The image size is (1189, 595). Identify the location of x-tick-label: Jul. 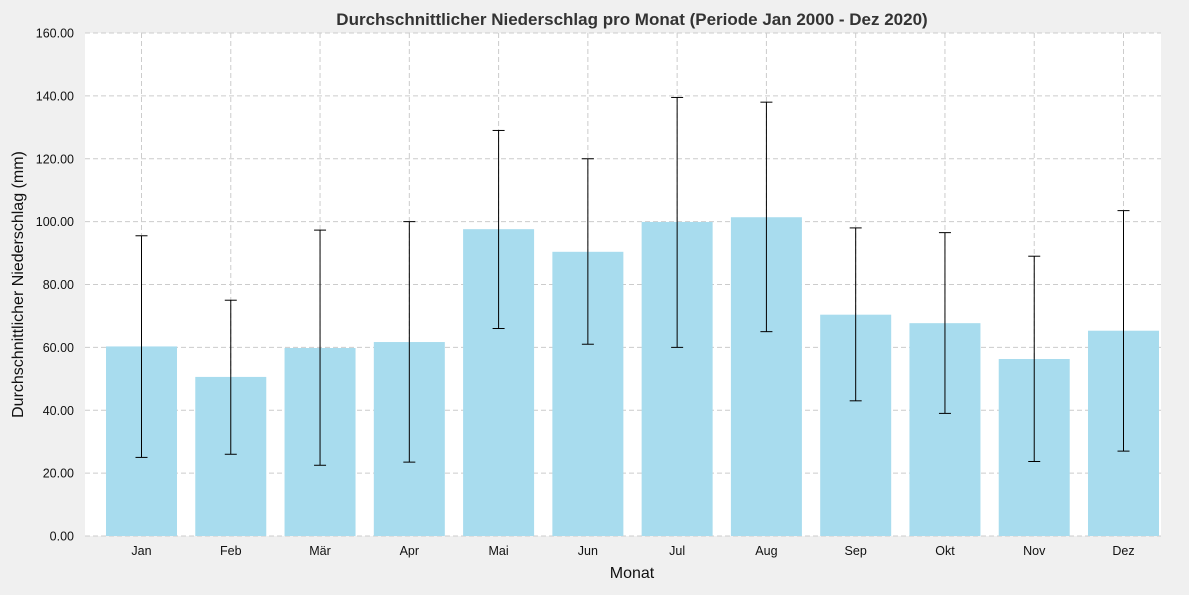
(677, 551).